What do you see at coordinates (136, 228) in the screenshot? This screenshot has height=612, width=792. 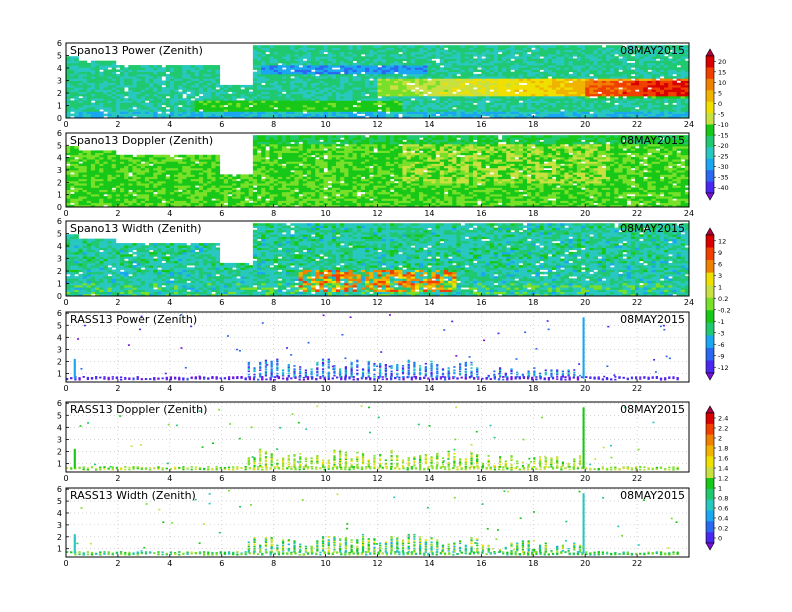 I see `panel-title: Spano13 Width (Zenith)` at bounding box center [136, 228].